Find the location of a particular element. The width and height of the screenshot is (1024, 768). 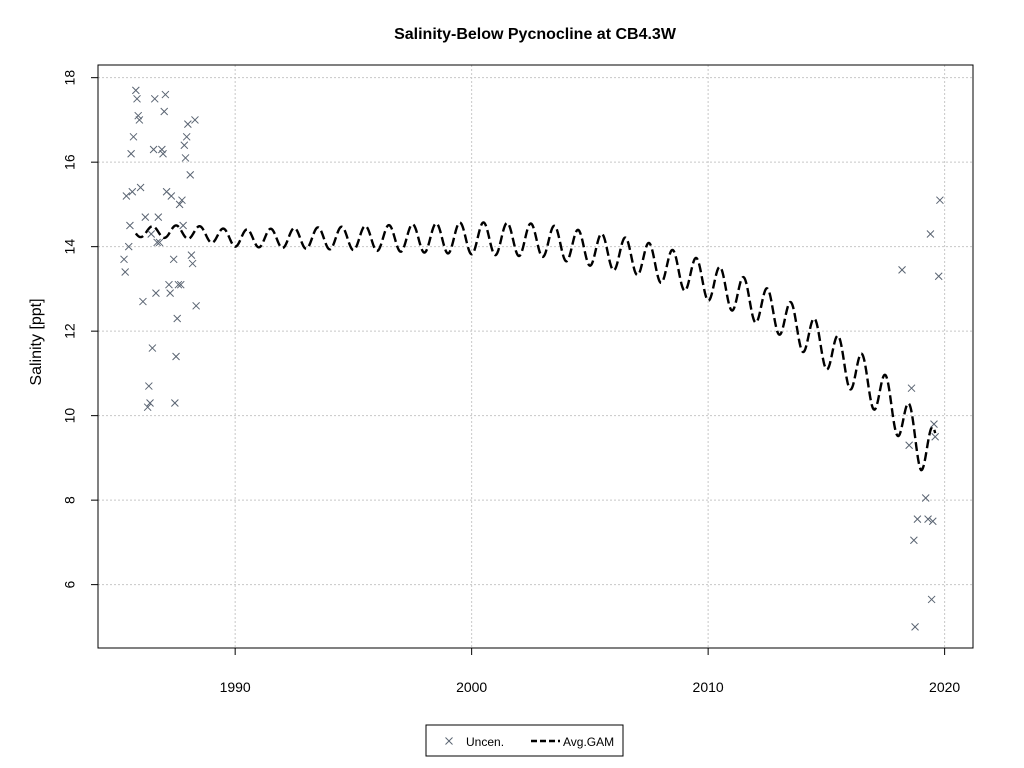

legend: Uncen. Avg.GAM is located at coordinates (524, 740).